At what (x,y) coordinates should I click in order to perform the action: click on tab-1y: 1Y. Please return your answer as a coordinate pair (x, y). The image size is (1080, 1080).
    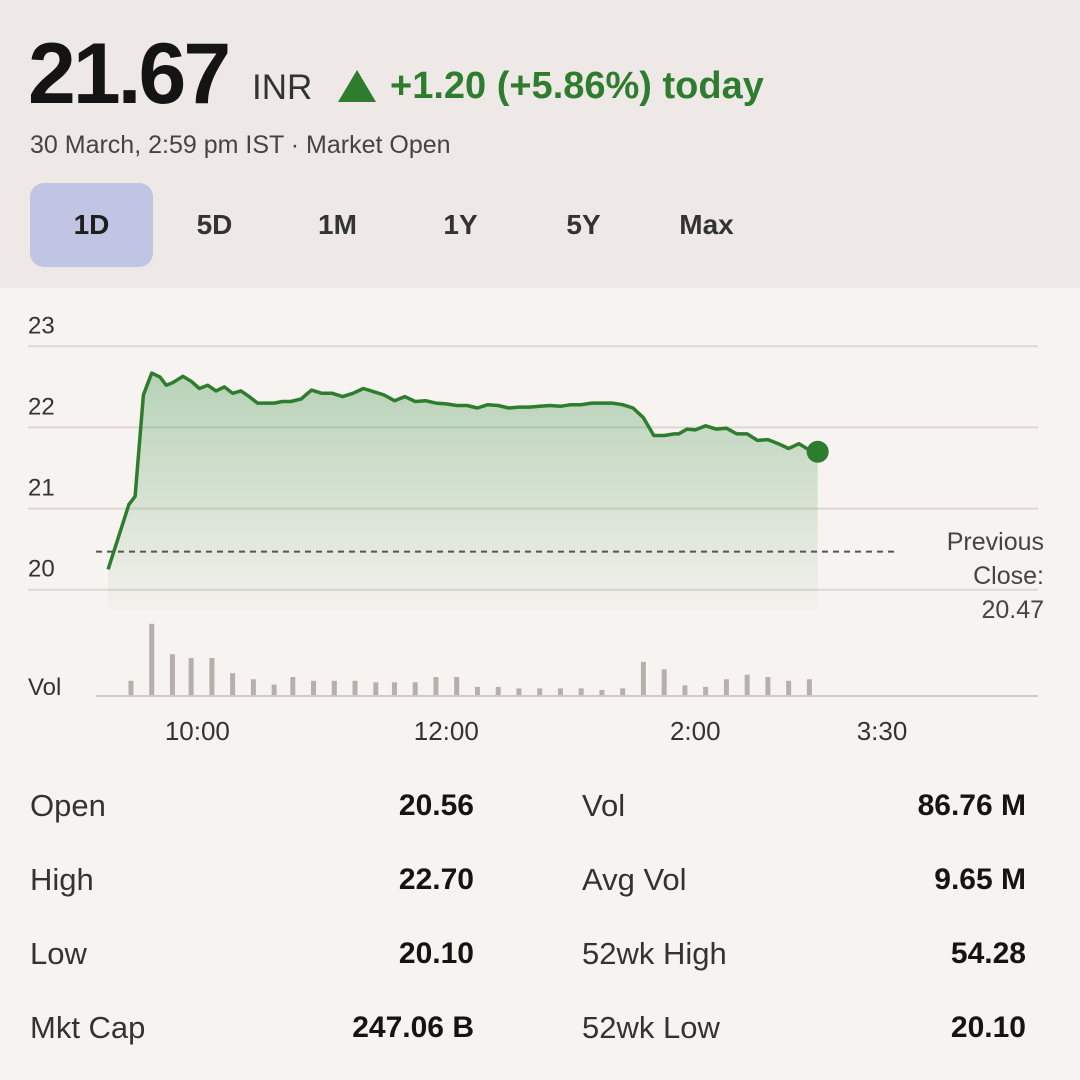
    Looking at the image, I should click on (460, 224).